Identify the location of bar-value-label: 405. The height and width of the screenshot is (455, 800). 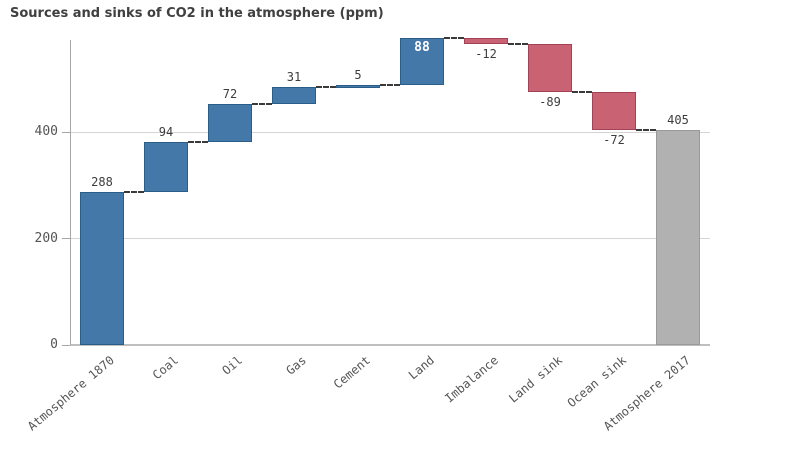
(678, 119).